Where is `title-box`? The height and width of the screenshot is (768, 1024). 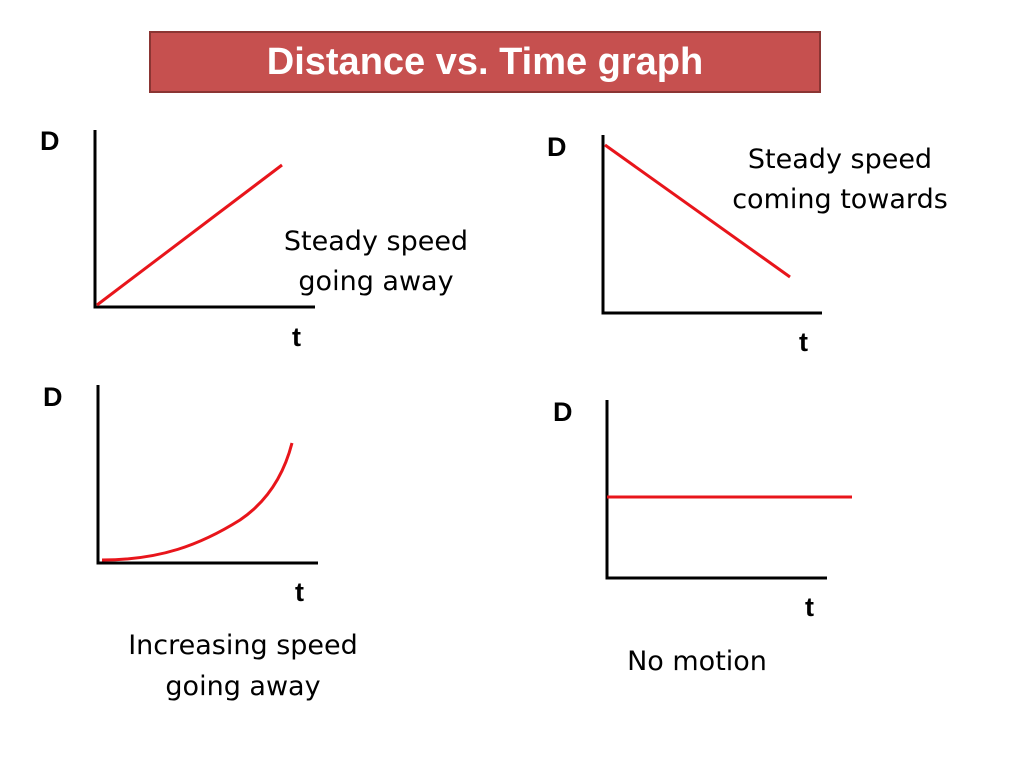 title-box is located at coordinates (485, 62).